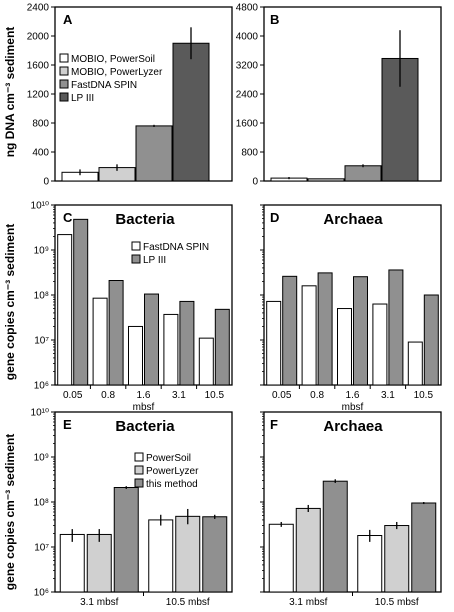 The height and width of the screenshot is (612, 454). What do you see at coordinates (274, 19) in the screenshot?
I see `panel-letter: B` at bounding box center [274, 19].